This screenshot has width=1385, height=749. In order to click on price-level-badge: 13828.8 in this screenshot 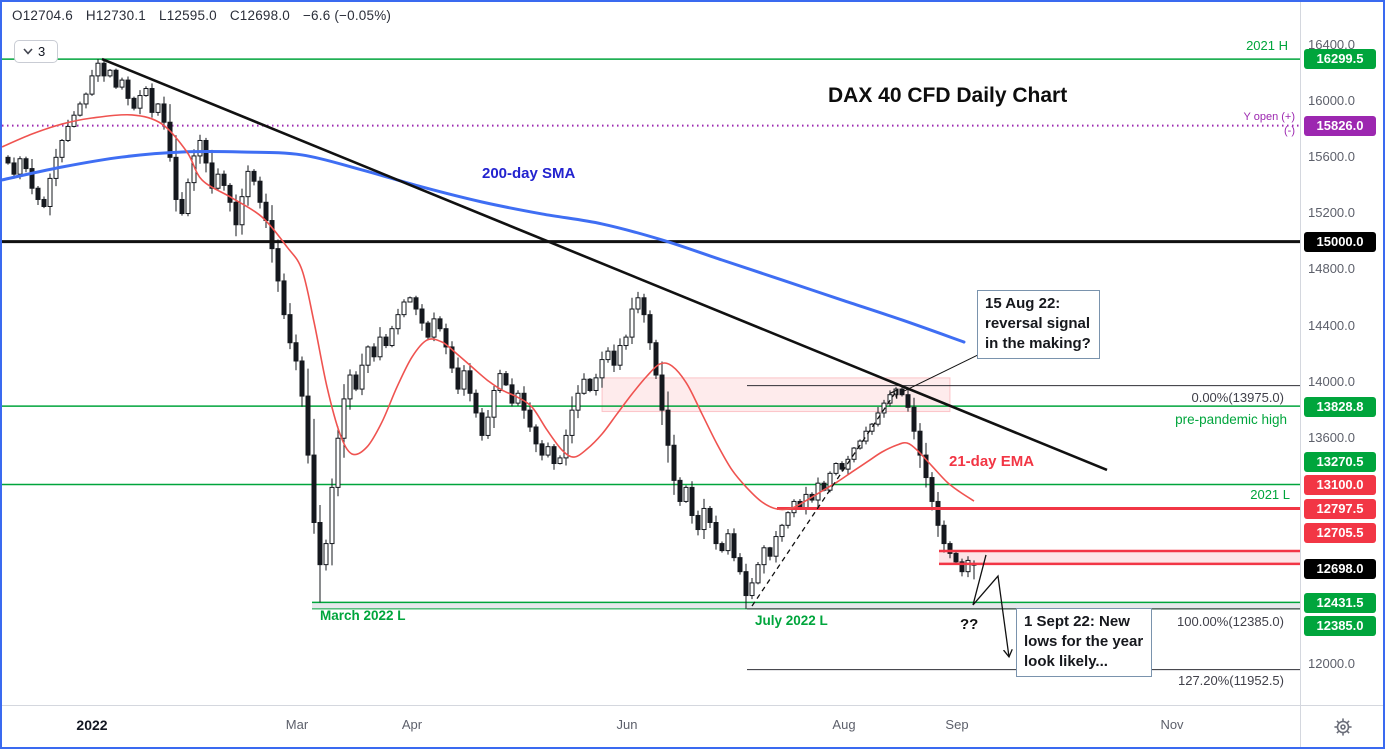, I will do `click(1340, 407)`.